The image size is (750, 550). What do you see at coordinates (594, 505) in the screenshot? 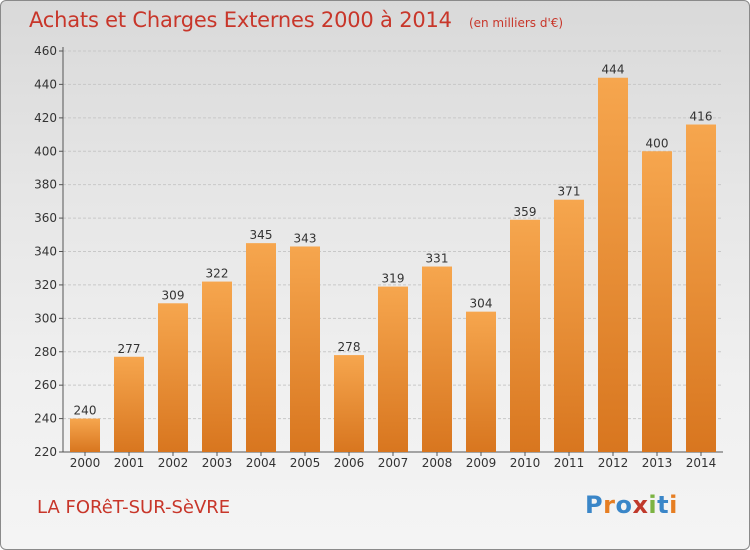
I see `logo-letter: P` at bounding box center [594, 505].